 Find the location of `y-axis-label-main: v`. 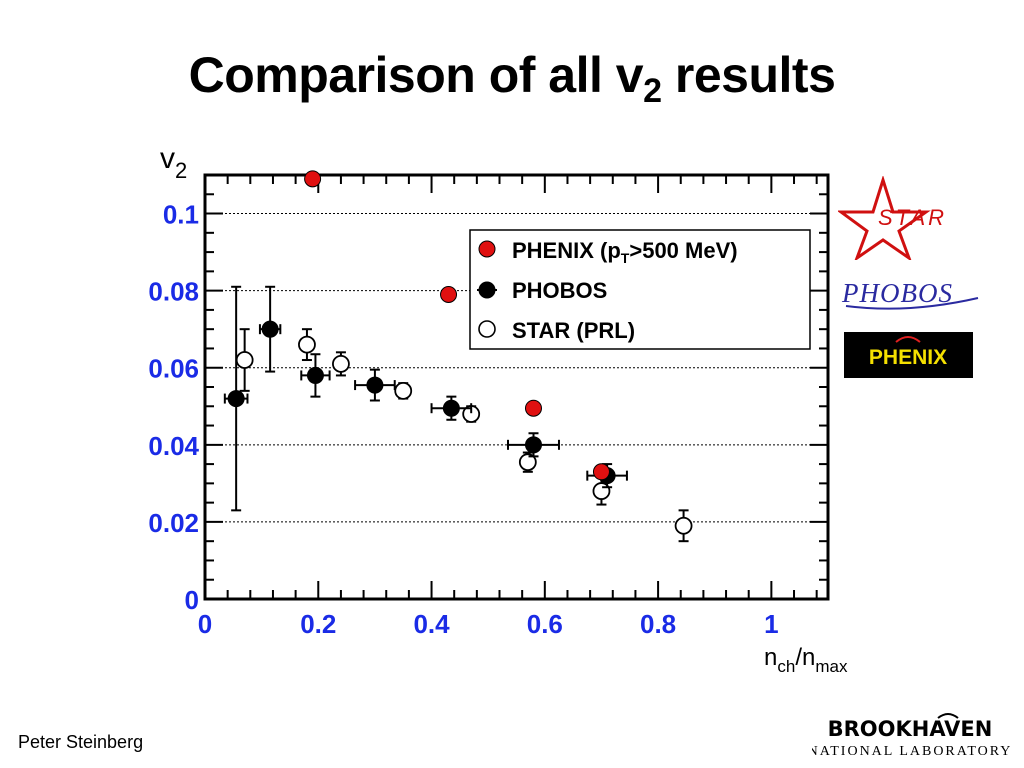

y-axis-label-main: v is located at coordinates (167, 158).